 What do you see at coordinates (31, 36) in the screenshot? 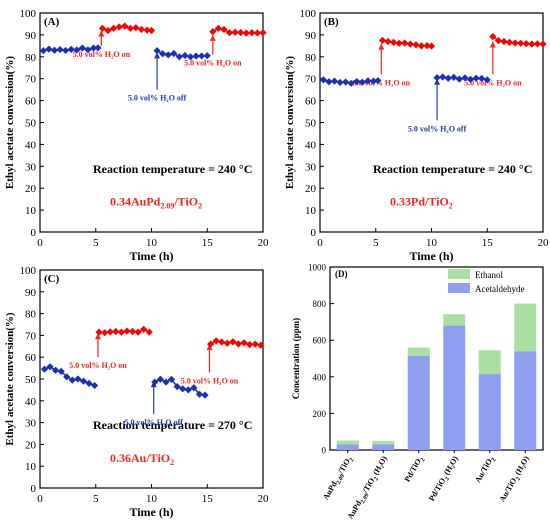
I see `y-tick-label: 90` at bounding box center [31, 36].